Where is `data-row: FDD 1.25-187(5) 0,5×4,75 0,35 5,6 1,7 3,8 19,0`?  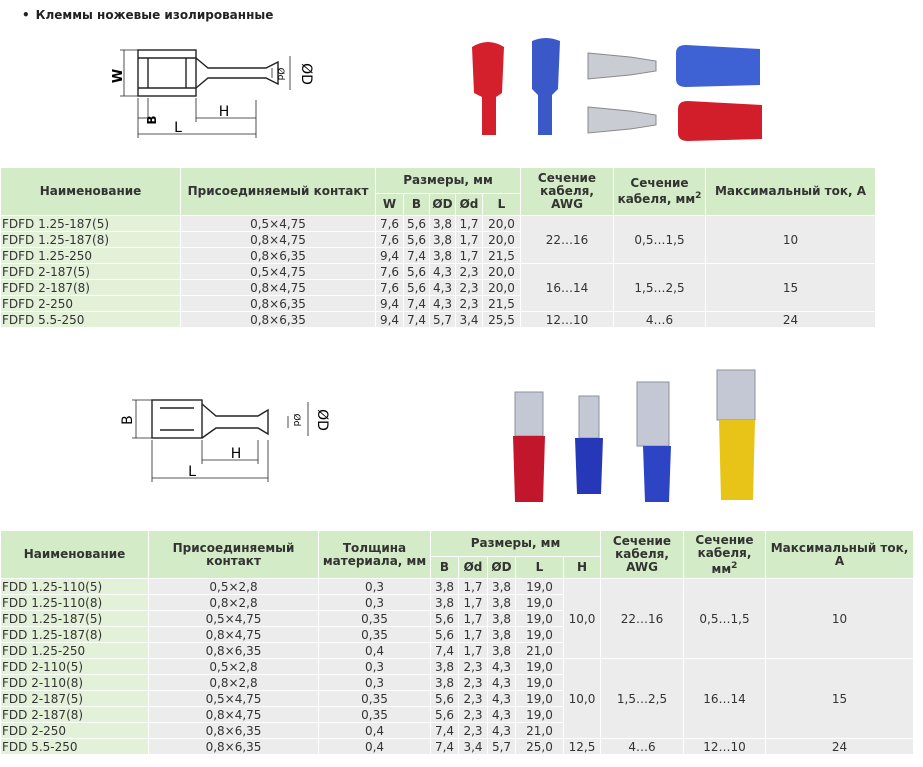 data-row: FDD 1.25-187(5) 0,5×4,75 0,35 5,6 1,7 3,8 19,0 is located at coordinates (457, 618).